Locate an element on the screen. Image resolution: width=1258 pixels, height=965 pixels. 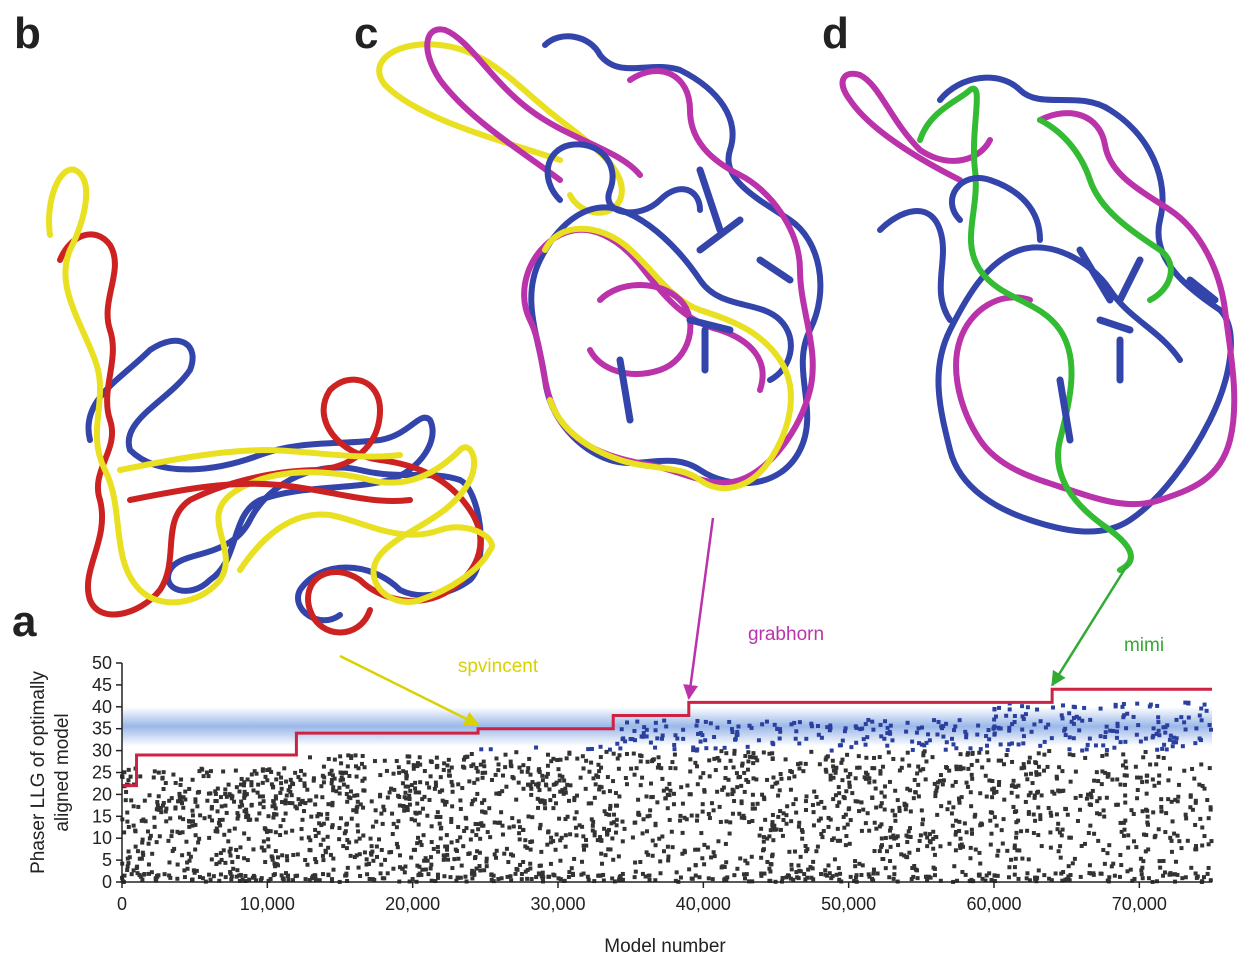
x-axis-title: Model number is located at coordinates (665, 946).